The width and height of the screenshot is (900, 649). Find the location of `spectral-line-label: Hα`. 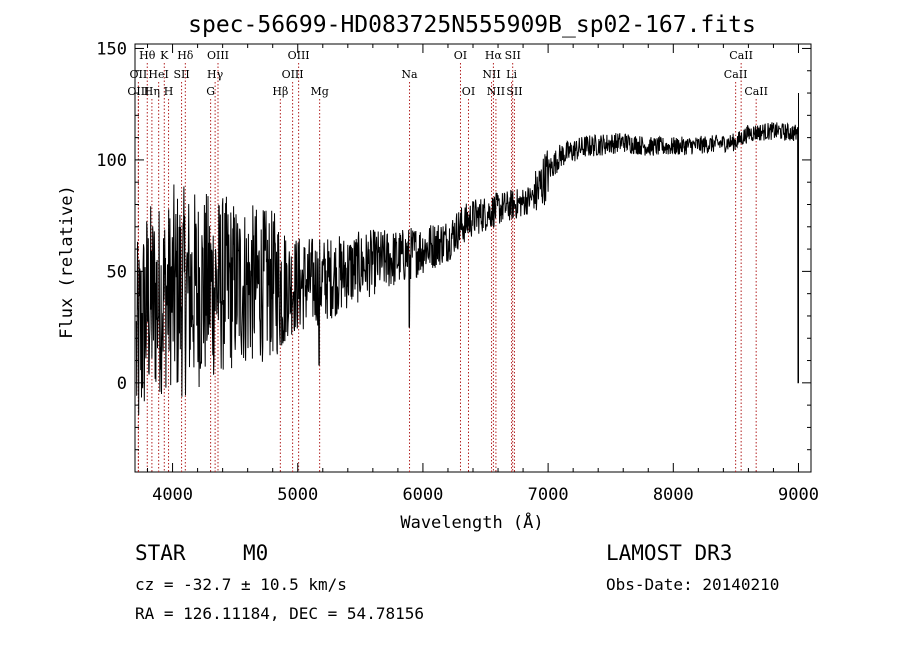

spectral-line-label: Hα is located at coordinates (494, 55).